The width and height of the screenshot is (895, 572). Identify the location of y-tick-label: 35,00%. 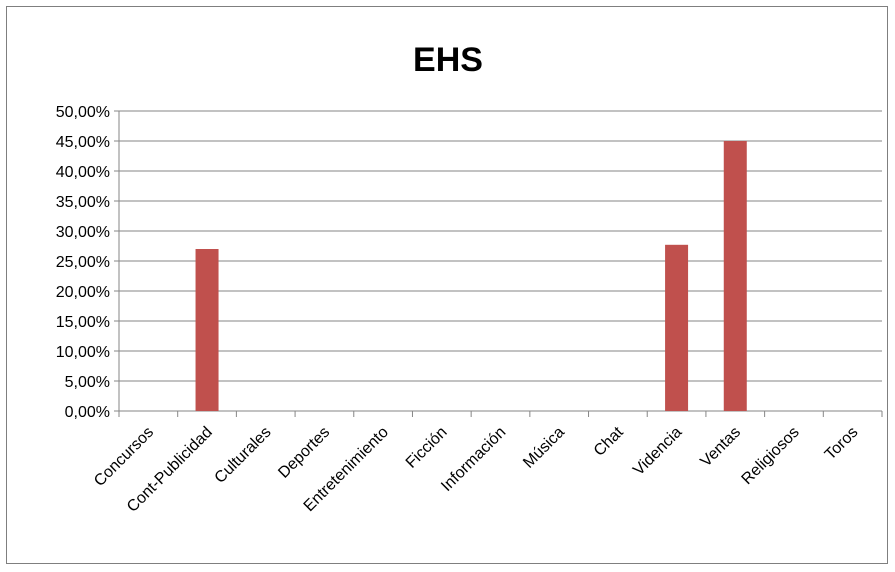
(83, 202).